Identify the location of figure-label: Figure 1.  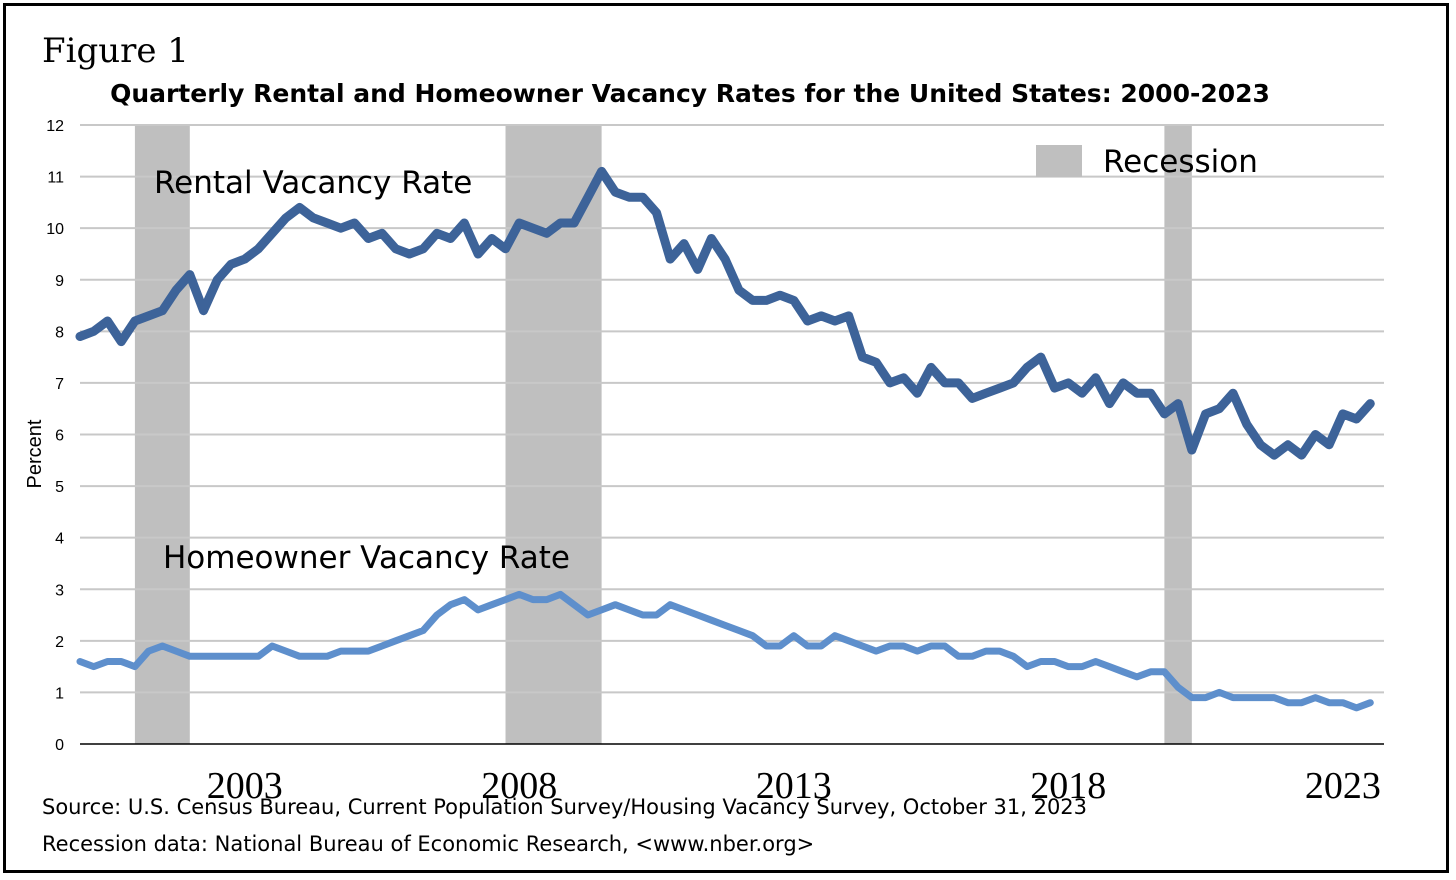
(115, 51).